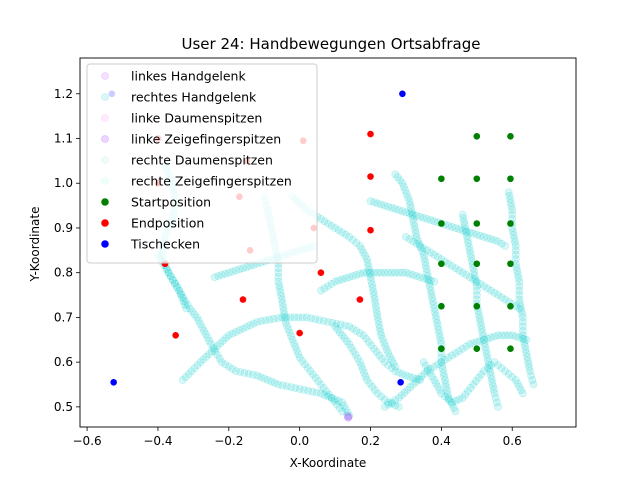 Image resolution: width=640 pixels, height=480 pixels. What do you see at coordinates (206, 139) in the screenshot?
I see `legend-entry-label: linke Zeigefingerspitzen` at bounding box center [206, 139].